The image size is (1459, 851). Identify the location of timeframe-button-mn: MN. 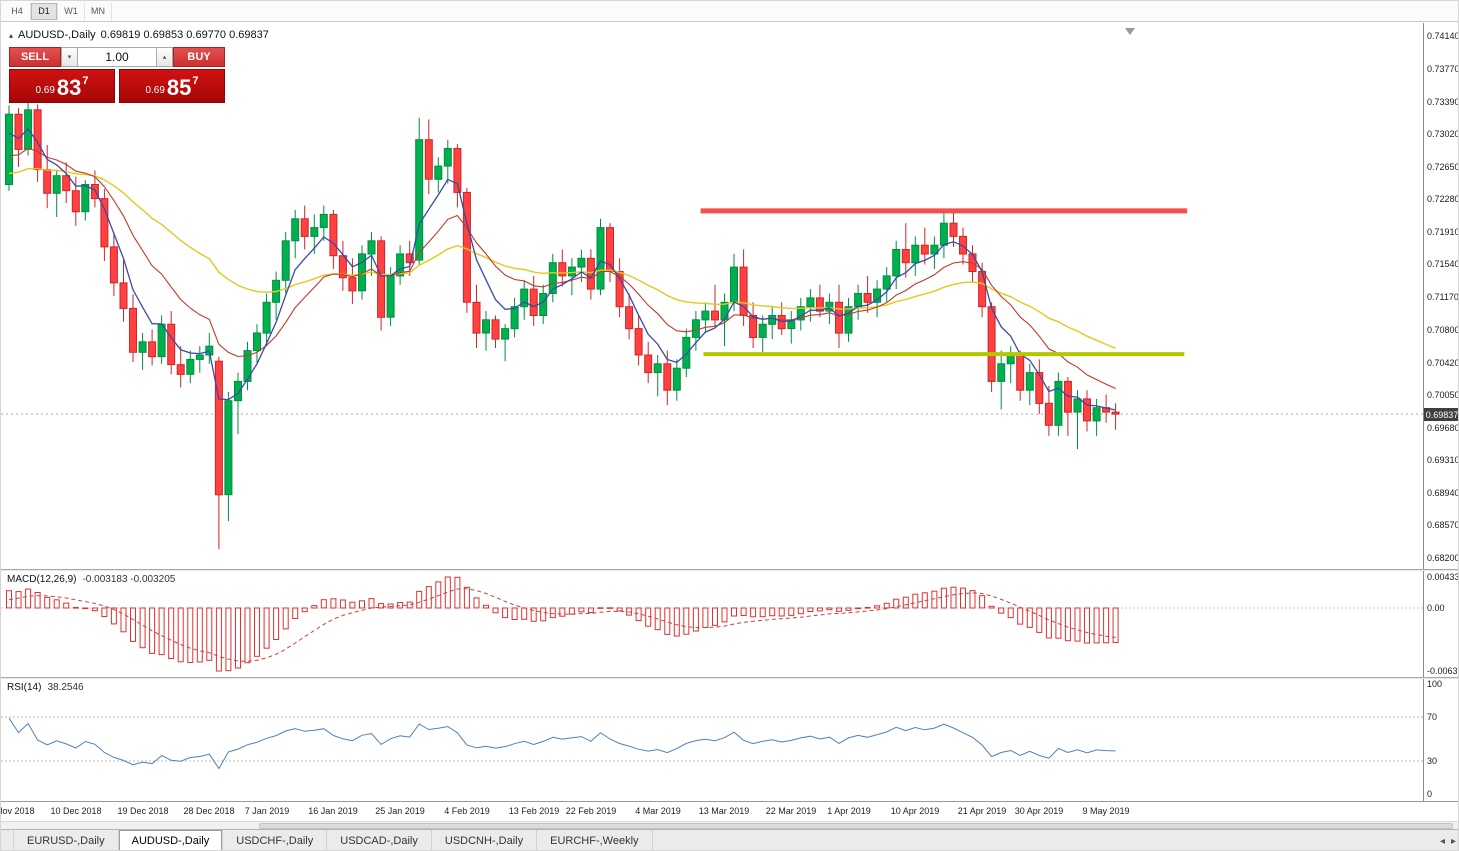
(98, 11).